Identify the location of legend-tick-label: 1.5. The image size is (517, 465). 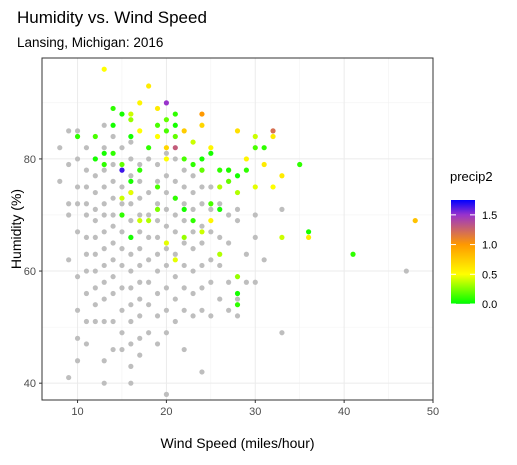
(489, 216).